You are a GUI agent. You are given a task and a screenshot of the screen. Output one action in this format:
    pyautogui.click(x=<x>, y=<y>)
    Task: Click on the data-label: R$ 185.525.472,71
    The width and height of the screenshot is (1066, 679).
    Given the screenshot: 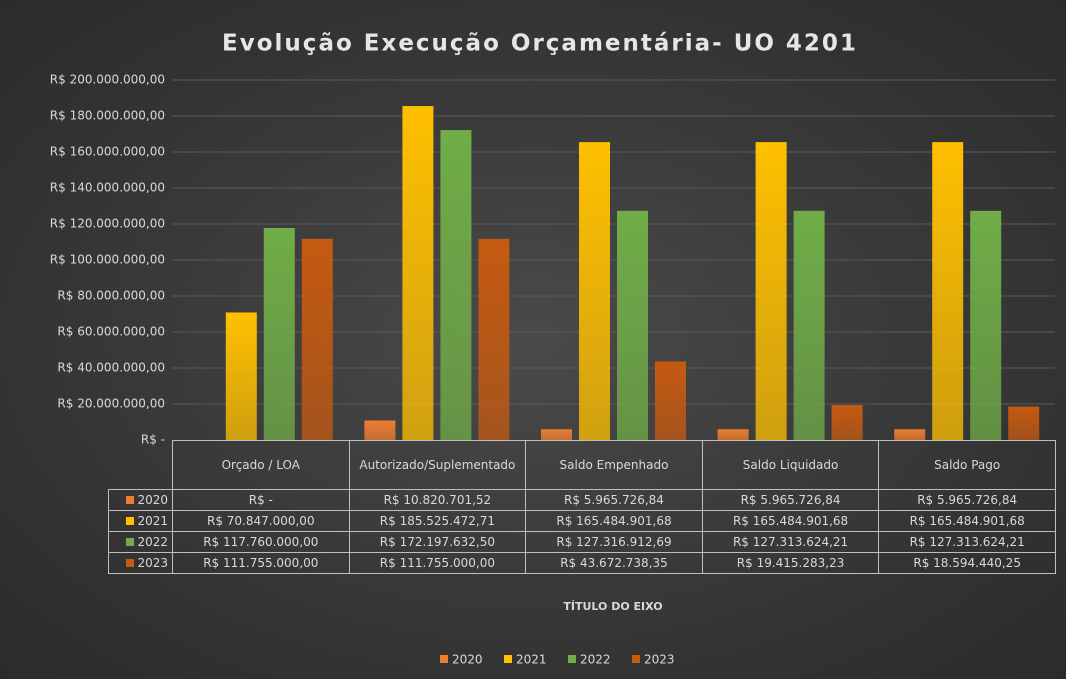 What is the action you would take?
    pyautogui.click(x=437, y=521)
    